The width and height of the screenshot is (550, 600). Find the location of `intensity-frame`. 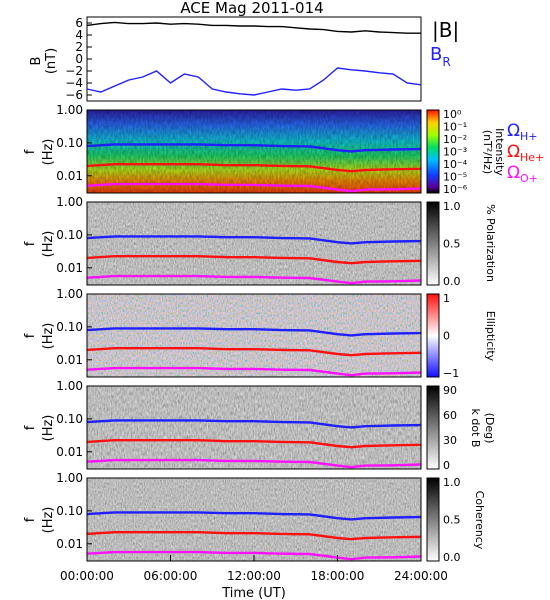

intensity-frame is located at coordinates (254, 151).